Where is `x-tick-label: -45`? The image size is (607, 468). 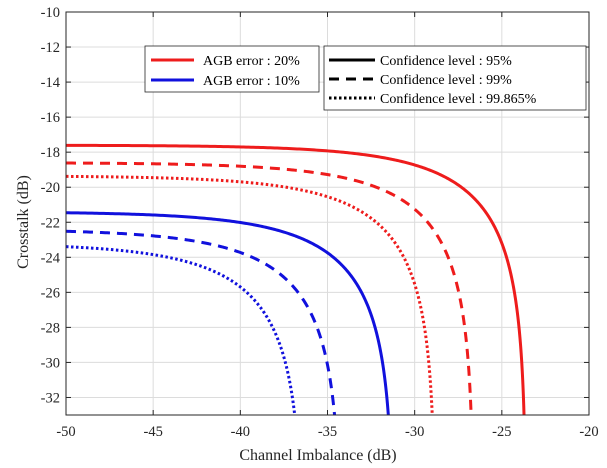
x-tick-label: -45 is located at coordinates (152, 432).